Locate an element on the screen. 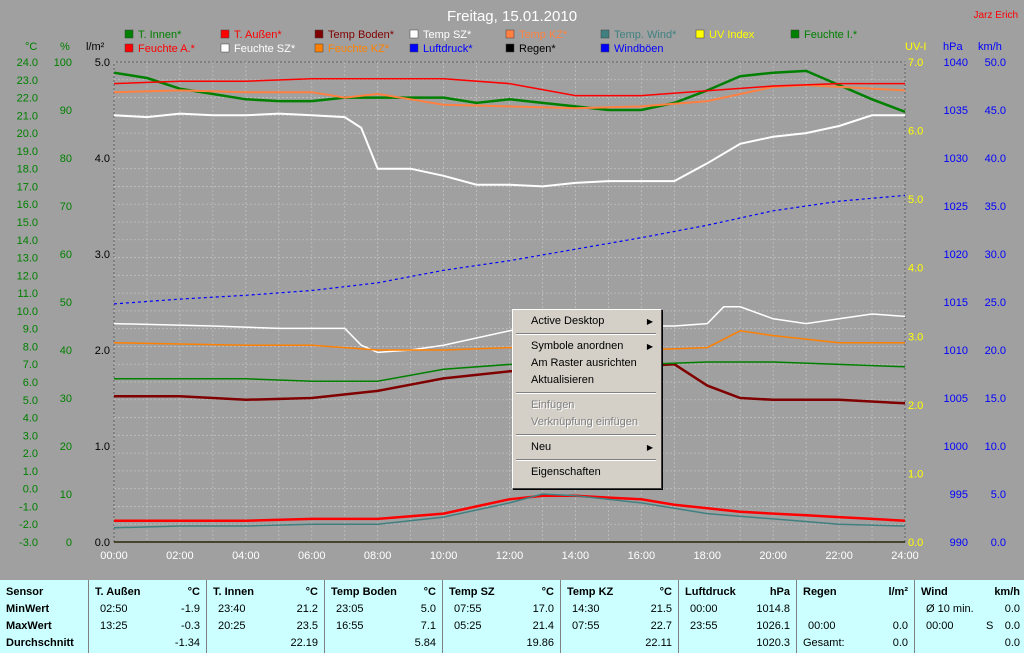 Image resolution: width=1024 pixels, height=653 pixels. wind-axis-tick: 20.0 is located at coordinates (995, 351).